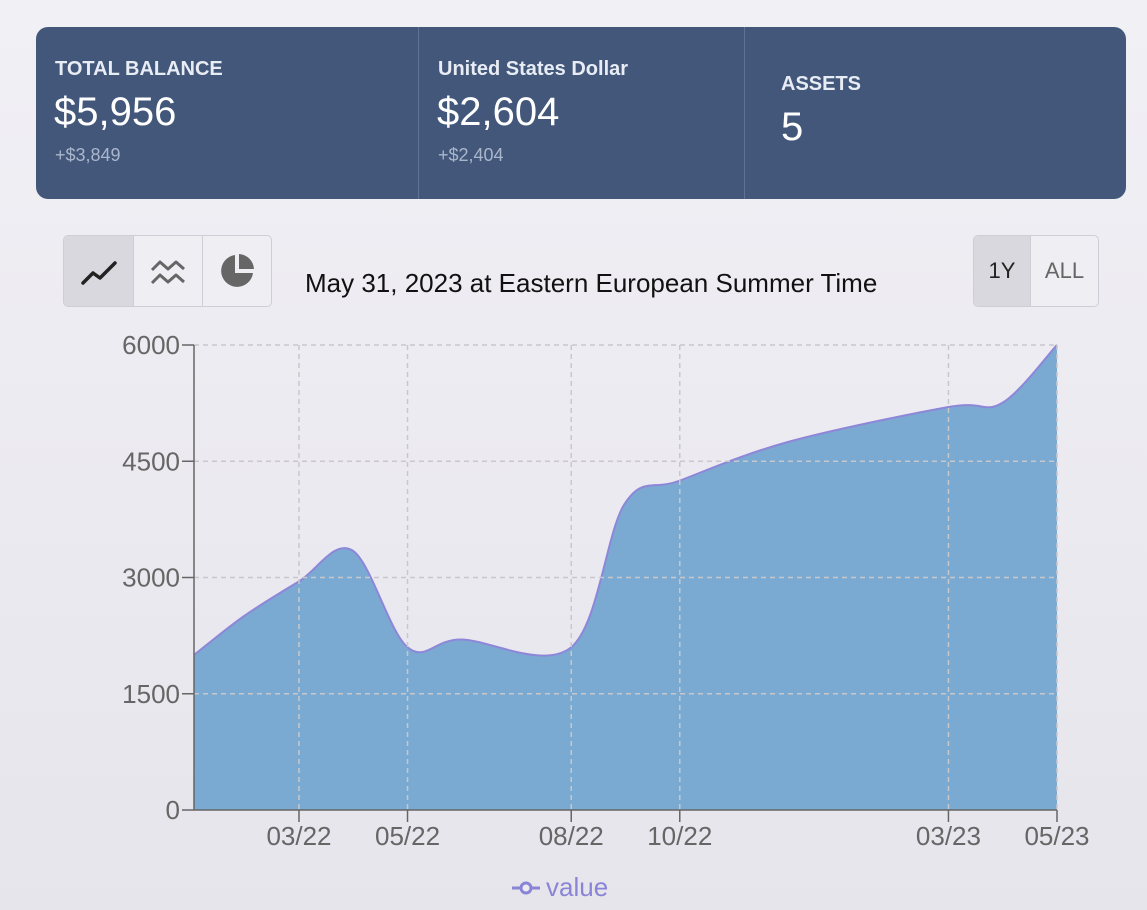 The height and width of the screenshot is (910, 1147). What do you see at coordinates (115, 112) in the screenshot?
I see `total-balance-value: $5,956` at bounding box center [115, 112].